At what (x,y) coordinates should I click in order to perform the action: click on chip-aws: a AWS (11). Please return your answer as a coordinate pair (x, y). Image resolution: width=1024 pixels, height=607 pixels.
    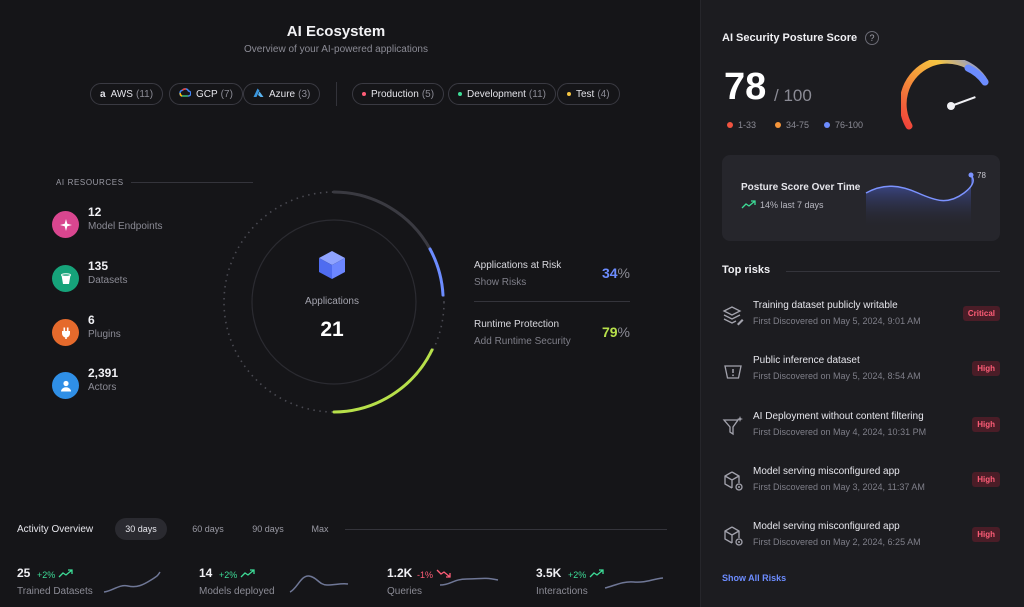
    Looking at the image, I should click on (127, 94).